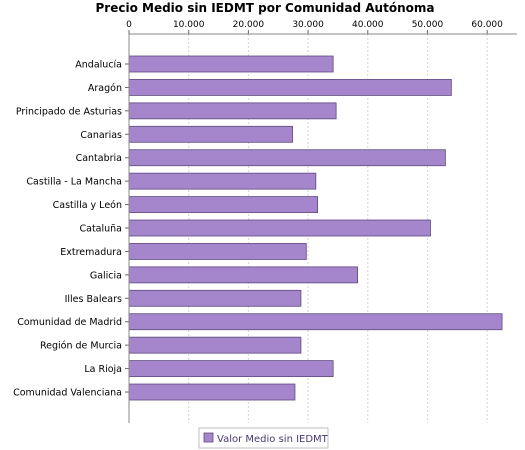  Describe the element at coordinates (74, 182) in the screenshot. I see `category-label: Castilla - La Mancha` at that location.